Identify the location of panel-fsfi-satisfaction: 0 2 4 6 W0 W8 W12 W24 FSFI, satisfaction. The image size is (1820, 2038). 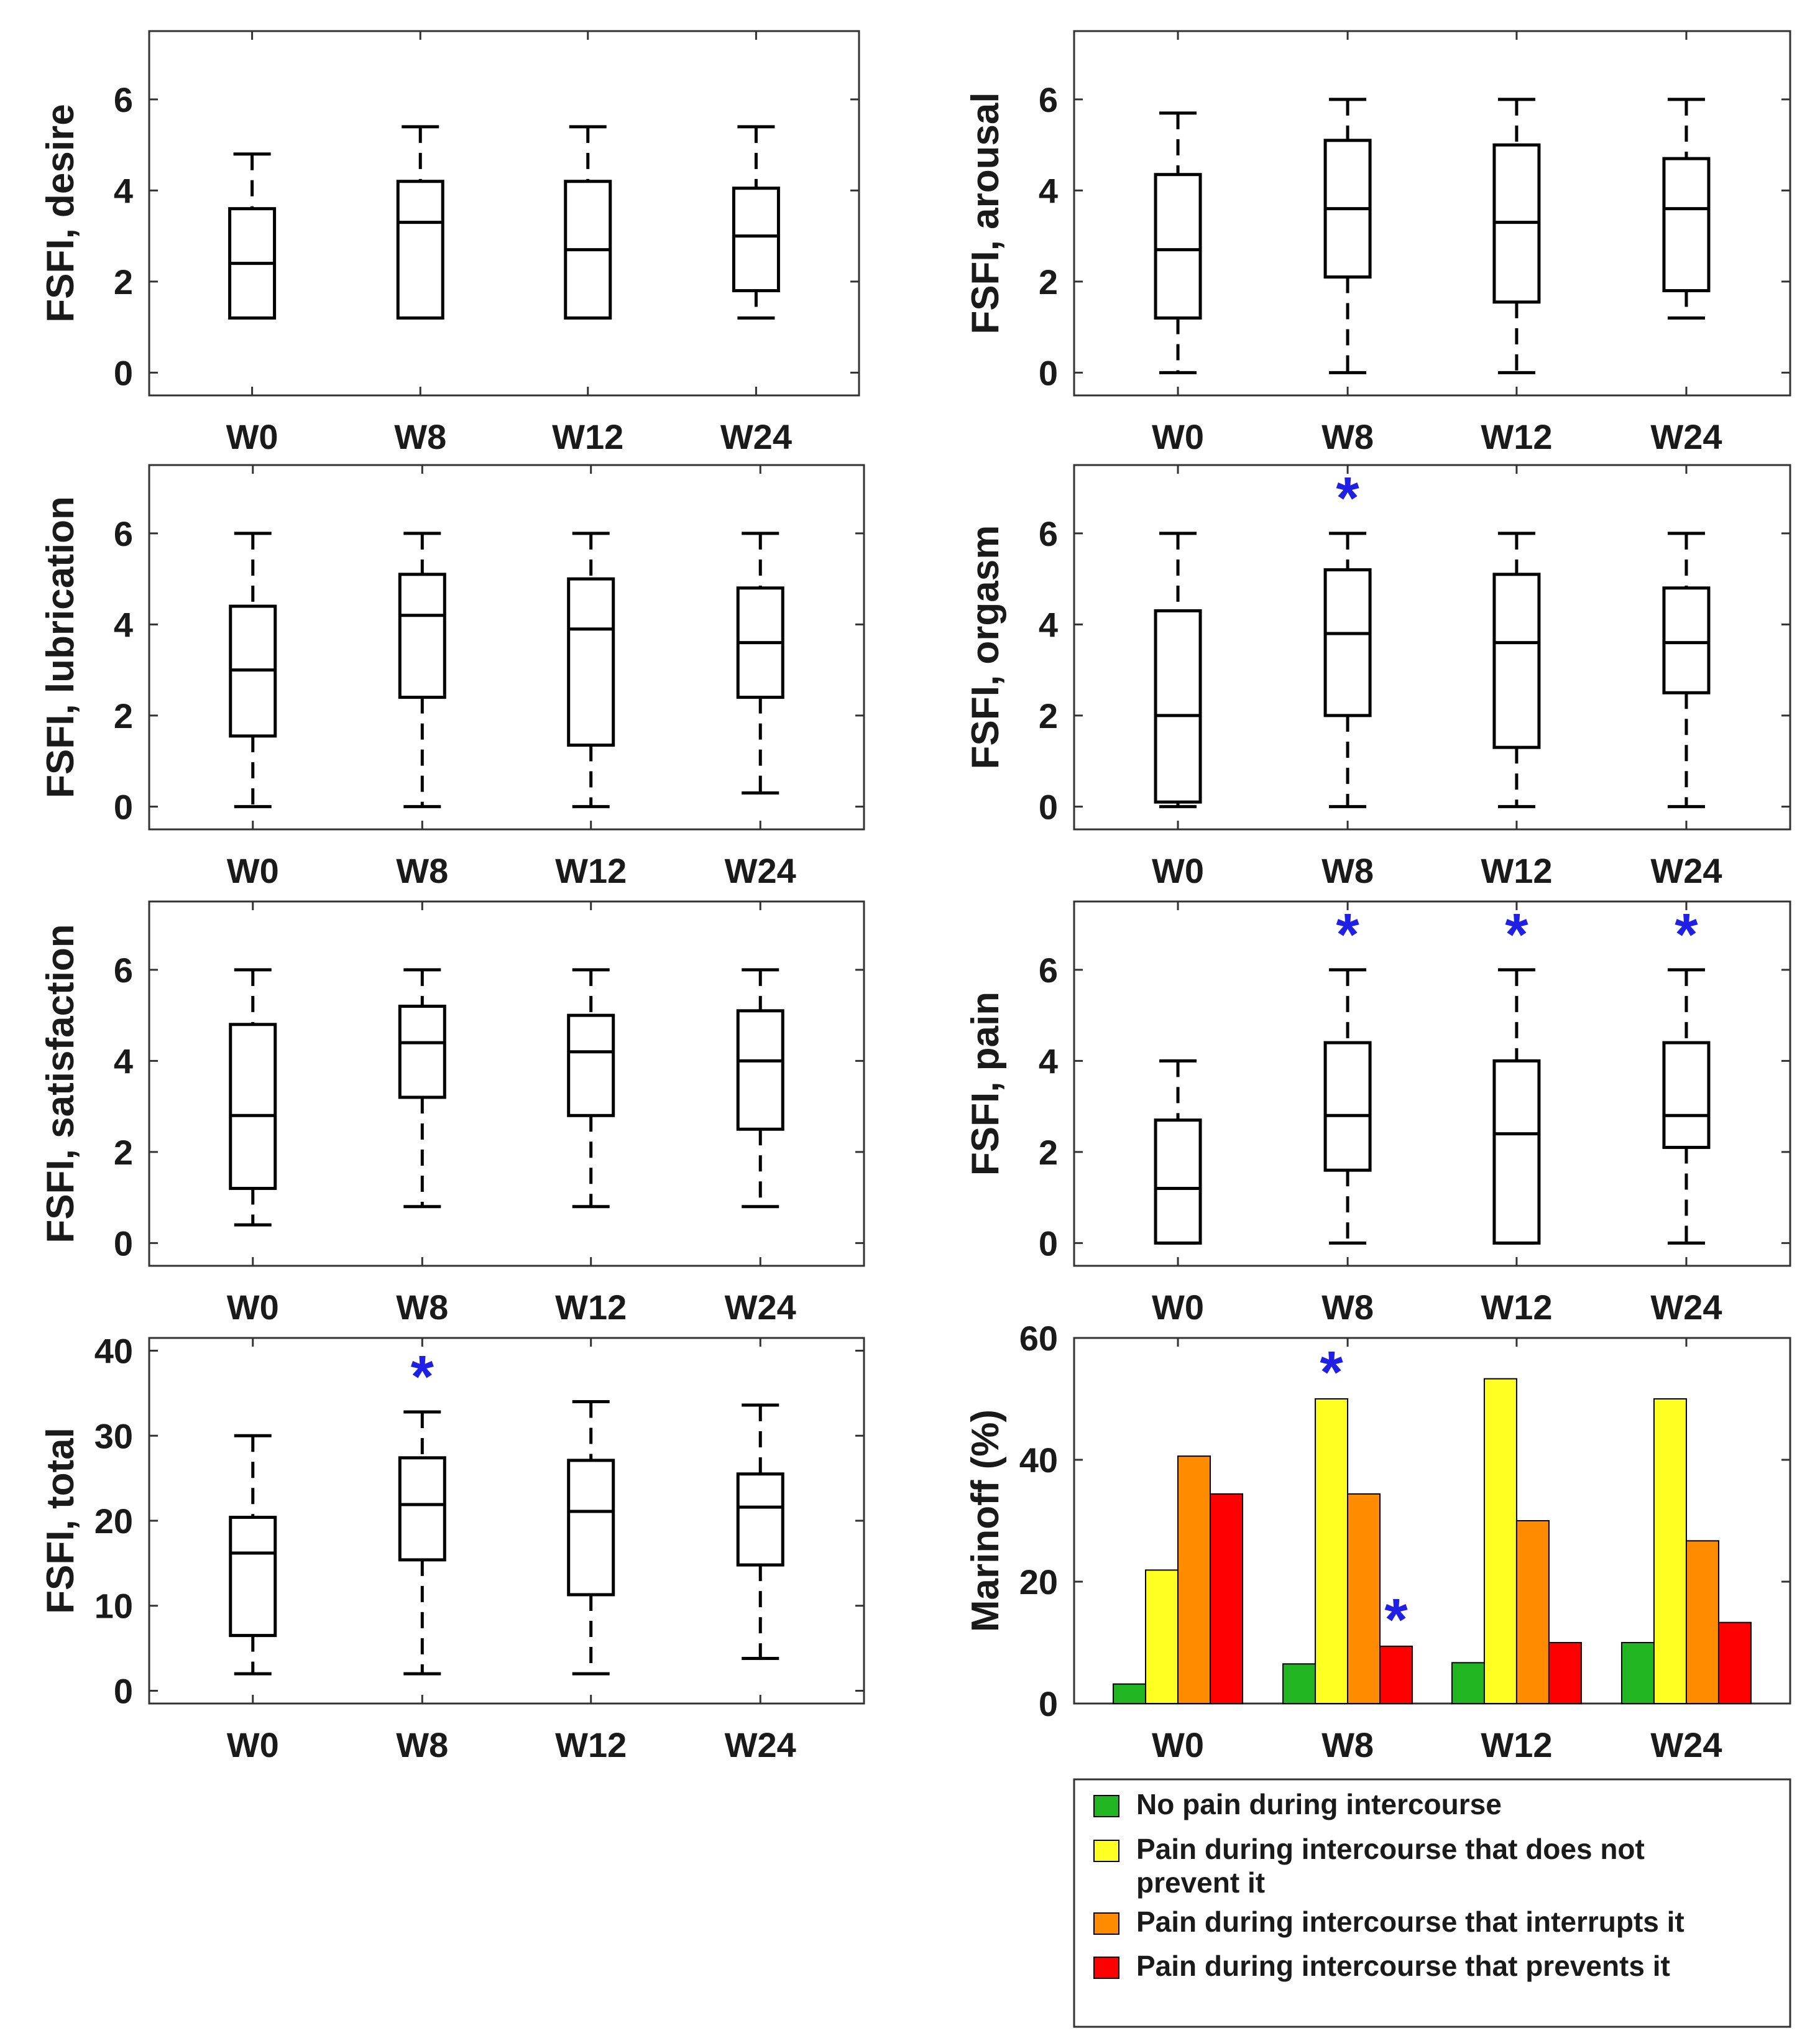
(452, 1113).